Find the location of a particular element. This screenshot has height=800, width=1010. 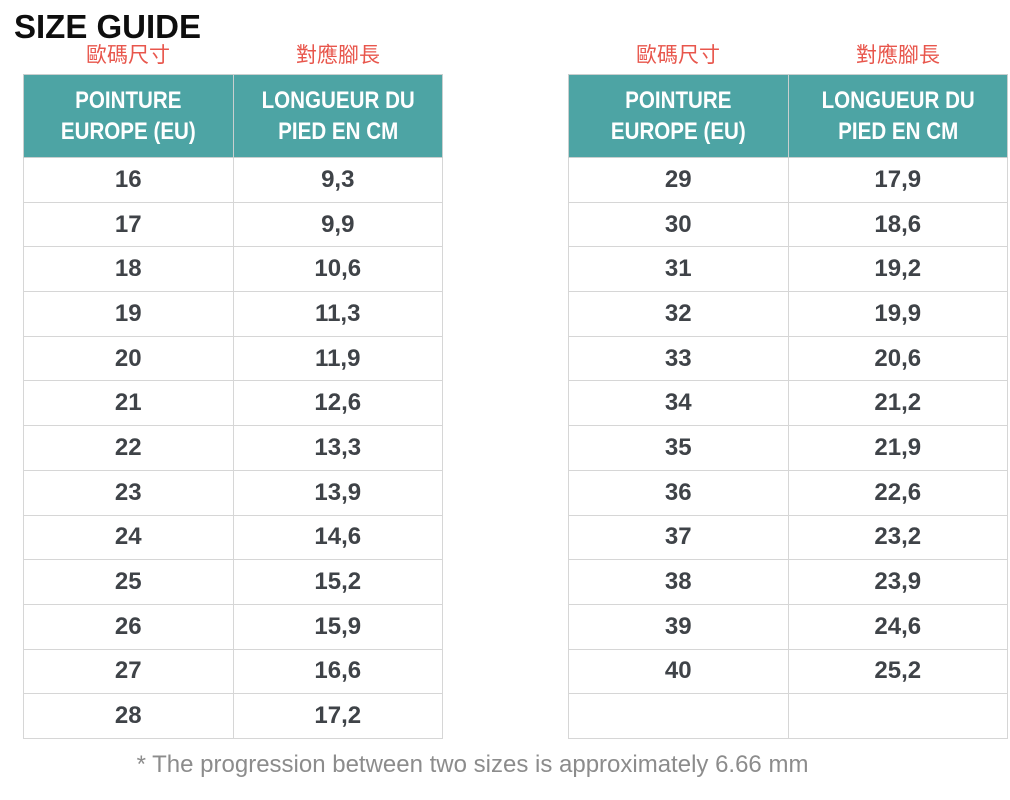

page-title: SIZE GUIDE is located at coordinates (108, 26).